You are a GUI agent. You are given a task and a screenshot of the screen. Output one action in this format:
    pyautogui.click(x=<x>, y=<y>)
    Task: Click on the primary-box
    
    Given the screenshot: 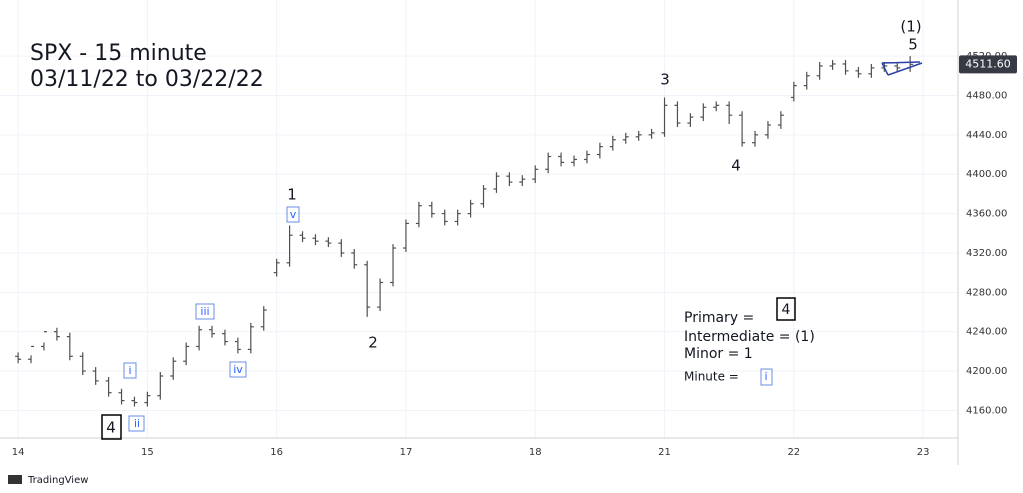 What is the action you would take?
    pyautogui.click(x=111, y=427)
    